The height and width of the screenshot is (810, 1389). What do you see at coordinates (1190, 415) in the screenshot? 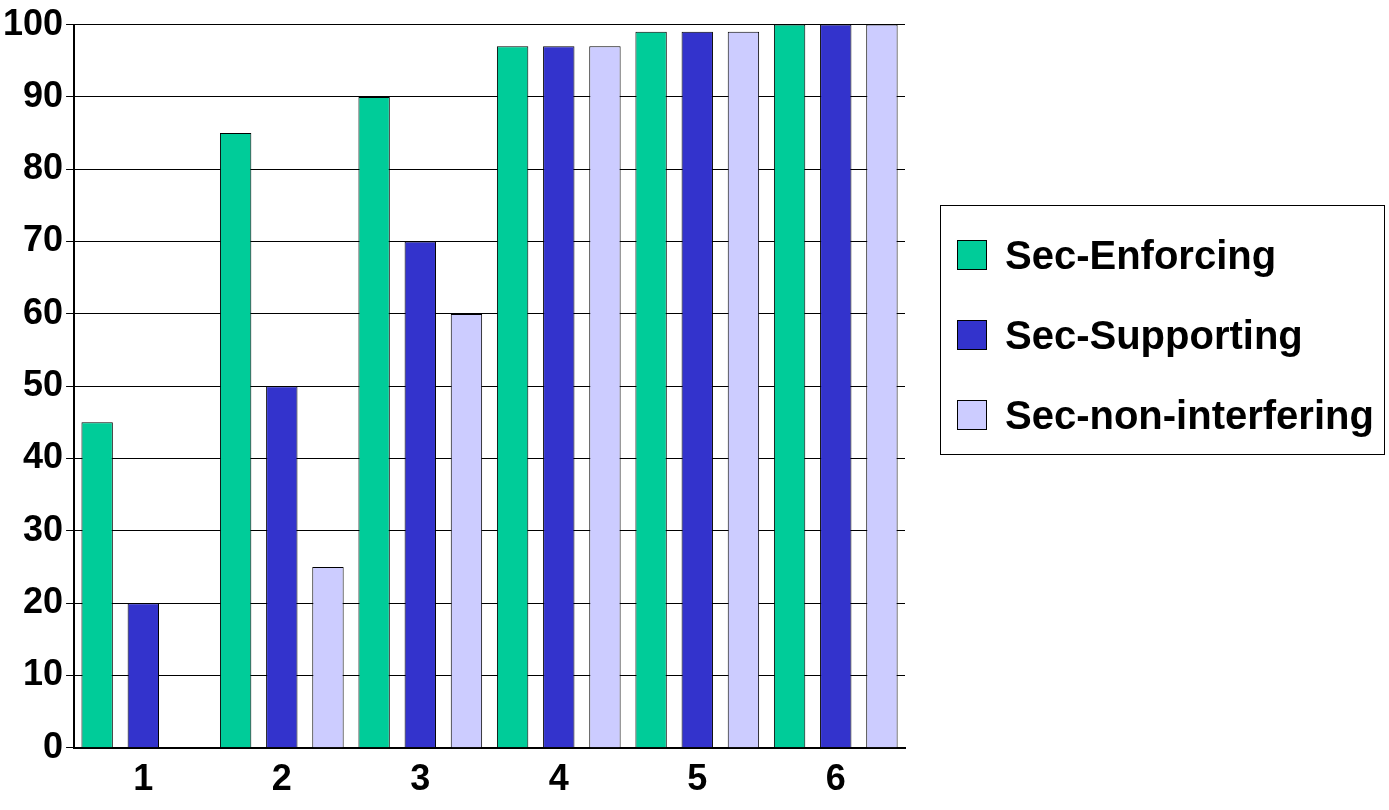
I see `legend-label: Sec-non-interfering` at bounding box center [1190, 415].